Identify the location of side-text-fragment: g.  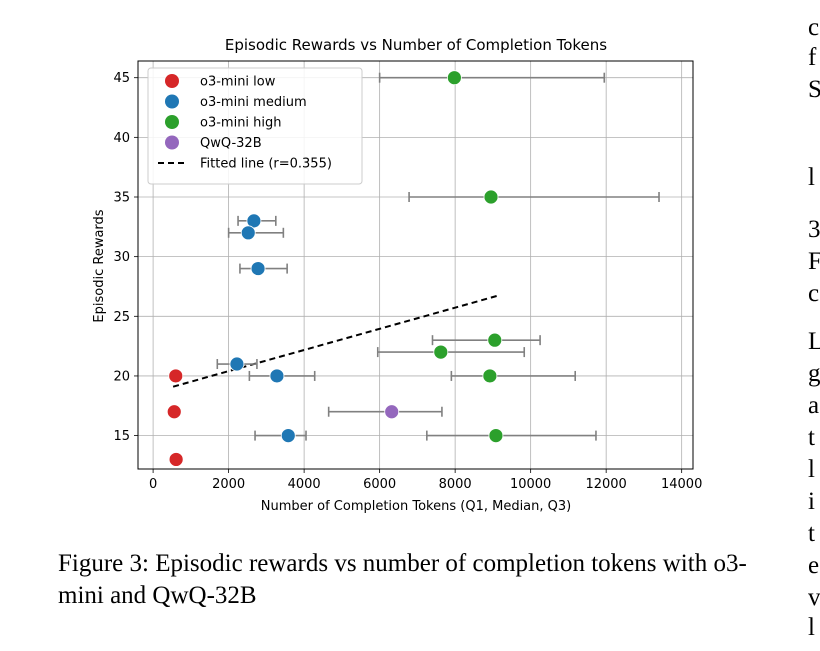
(814, 373).